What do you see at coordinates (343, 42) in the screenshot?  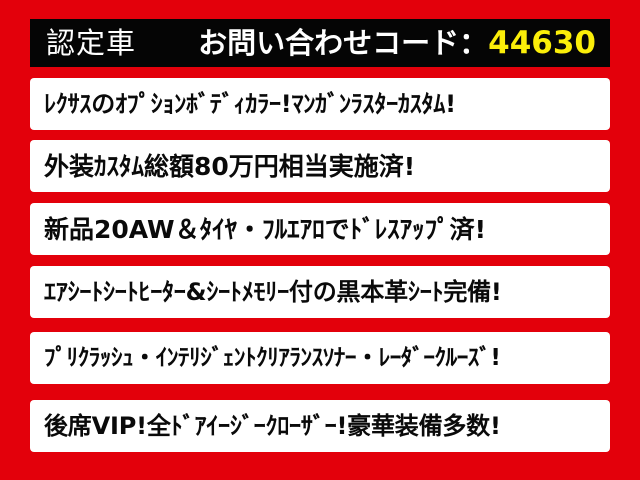 I see `inquiry-code-label: お問い合わせコード：` at bounding box center [343, 42].